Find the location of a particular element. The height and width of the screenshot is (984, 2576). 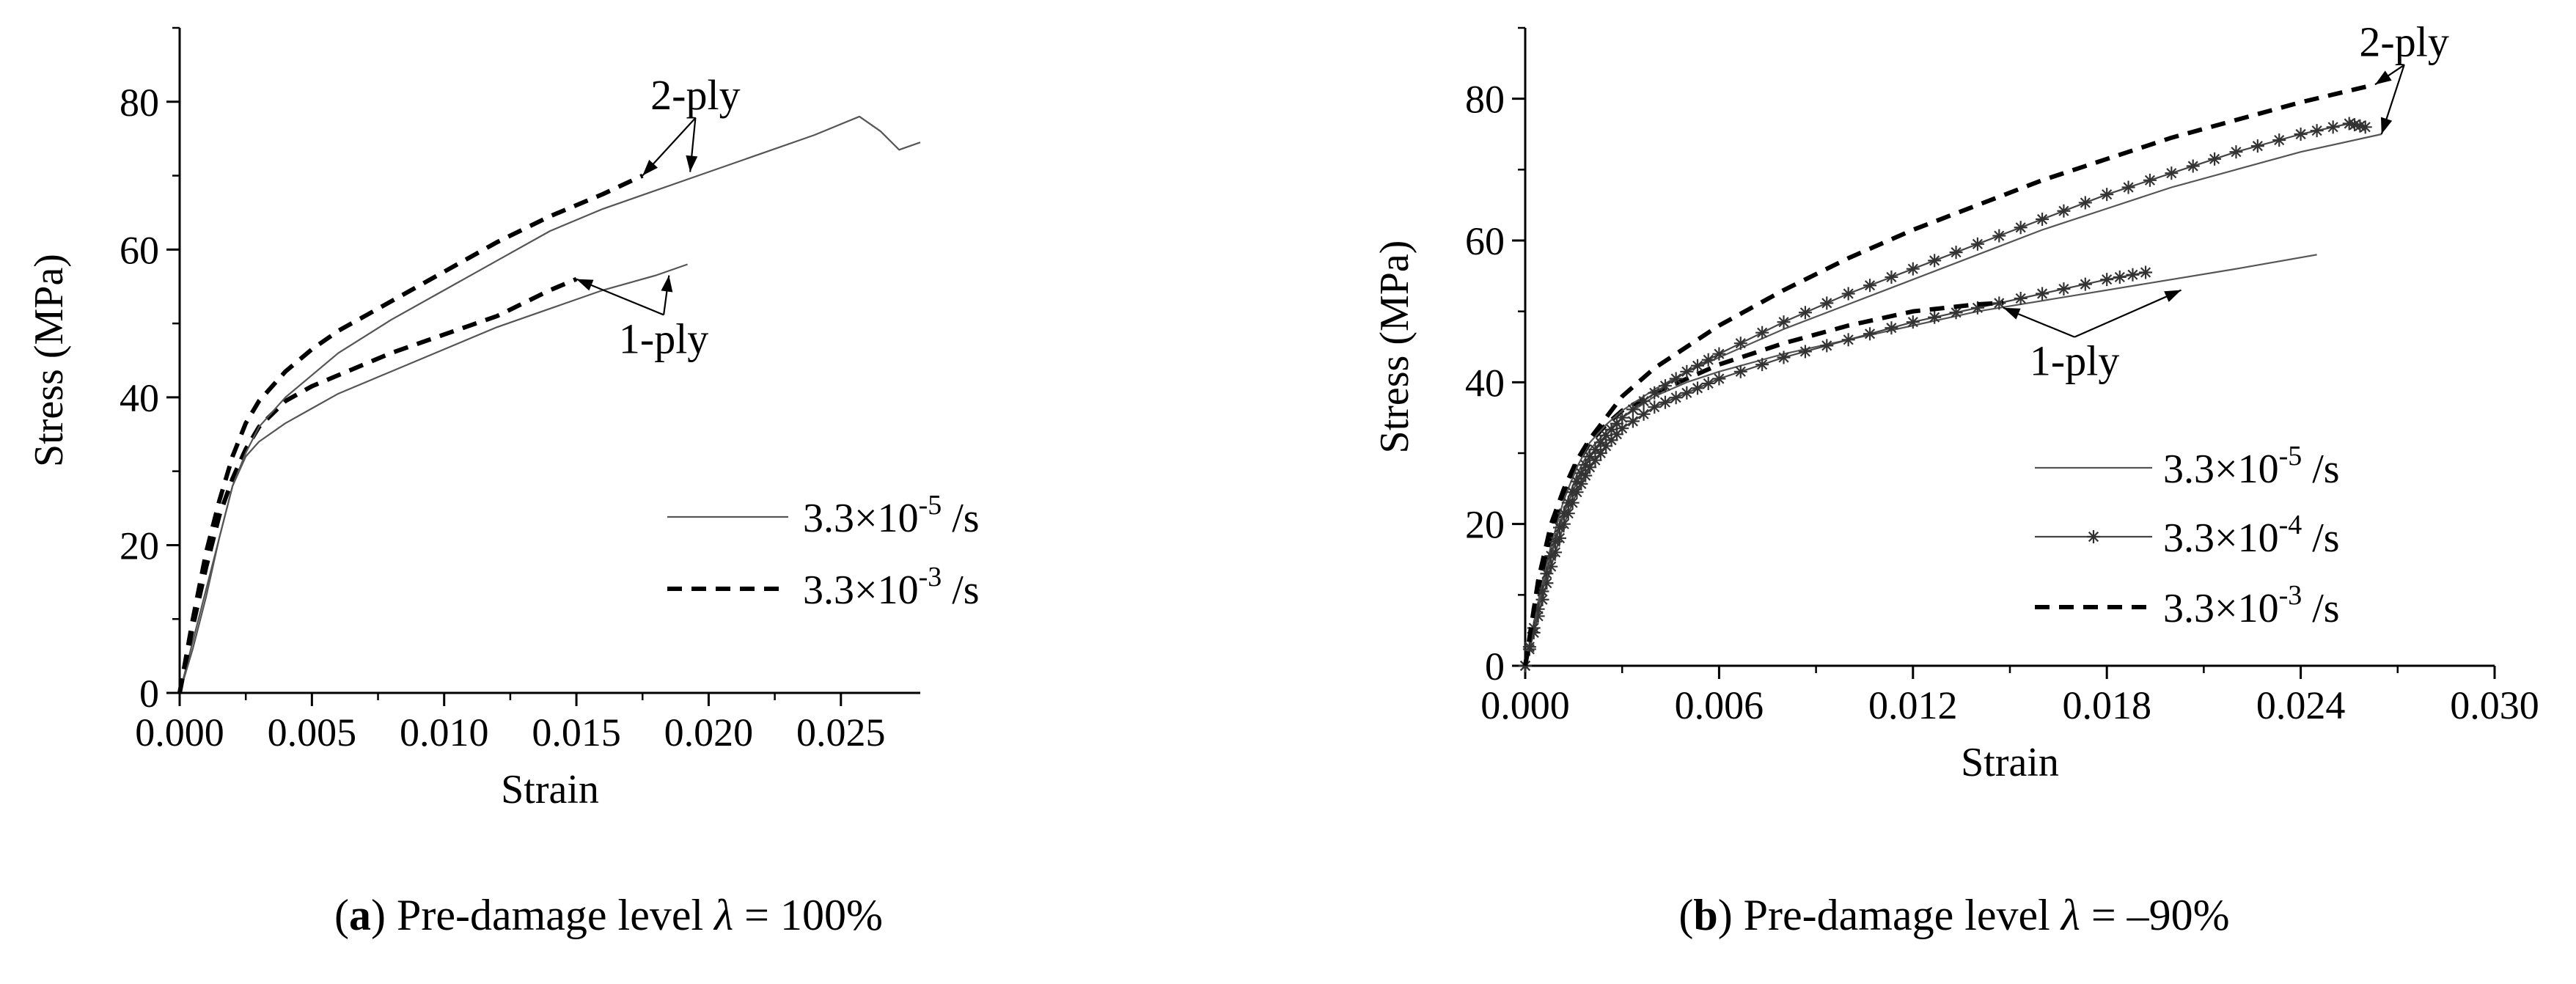

annotation-arrow is located at coordinates (2128, 313).